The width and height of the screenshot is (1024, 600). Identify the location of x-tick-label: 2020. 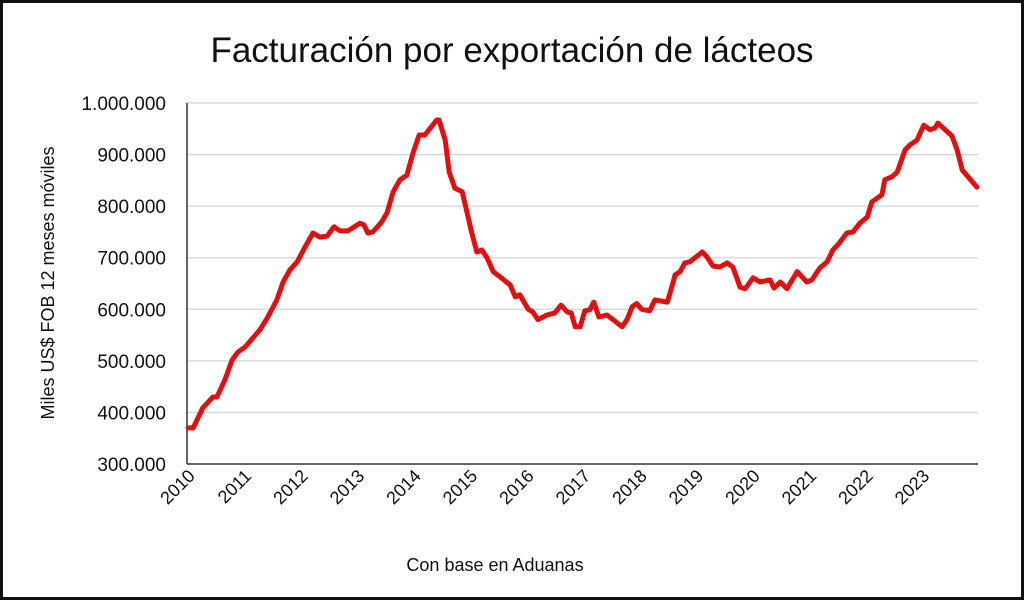
(742, 487).